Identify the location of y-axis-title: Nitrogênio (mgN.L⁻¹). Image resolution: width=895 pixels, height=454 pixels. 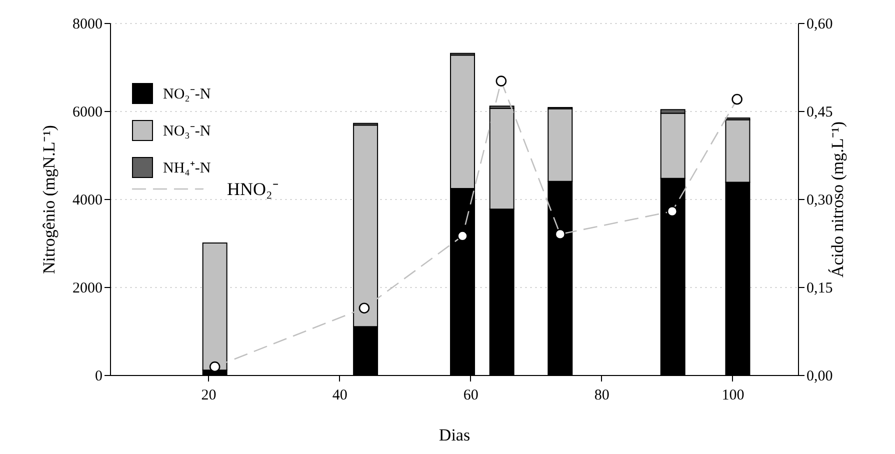
(49, 199).